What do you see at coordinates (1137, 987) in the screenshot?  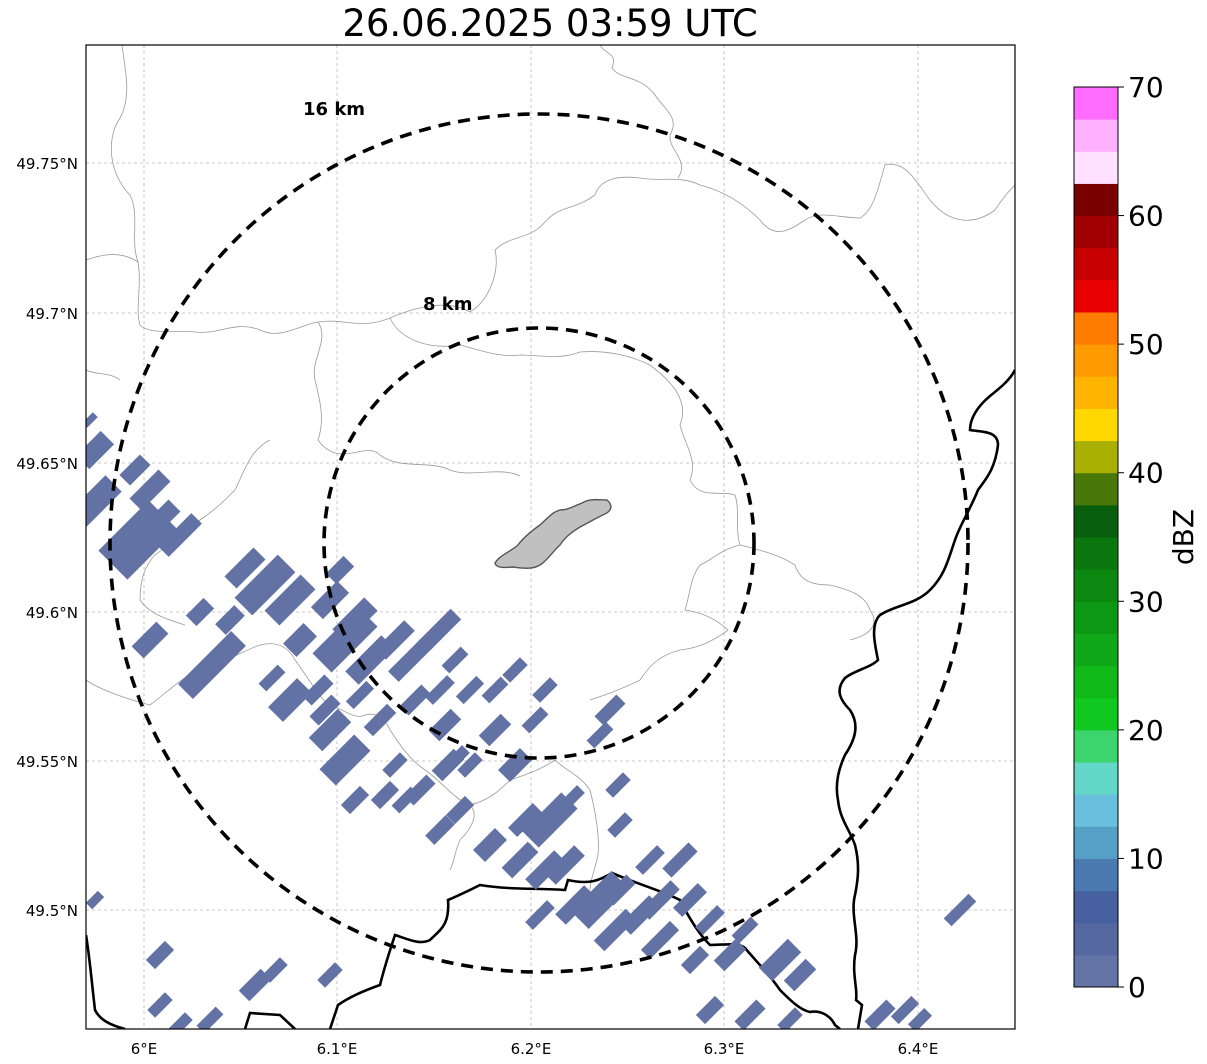 I see `colorbar-tick-label: 0` at bounding box center [1137, 987].